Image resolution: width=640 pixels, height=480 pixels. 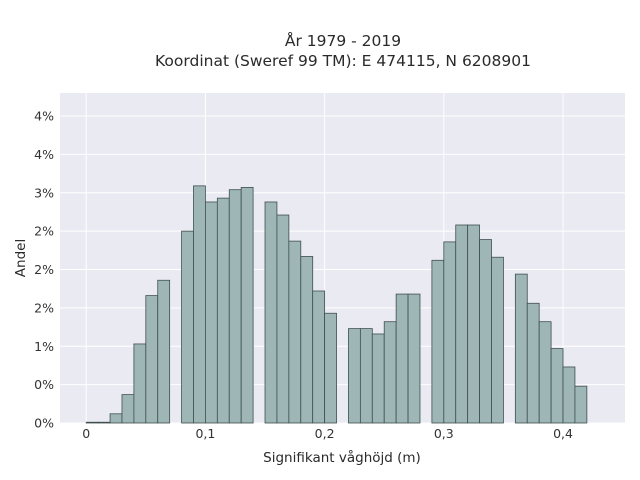 I want to click on y-tick-label: 3%, so click(x=44, y=192).